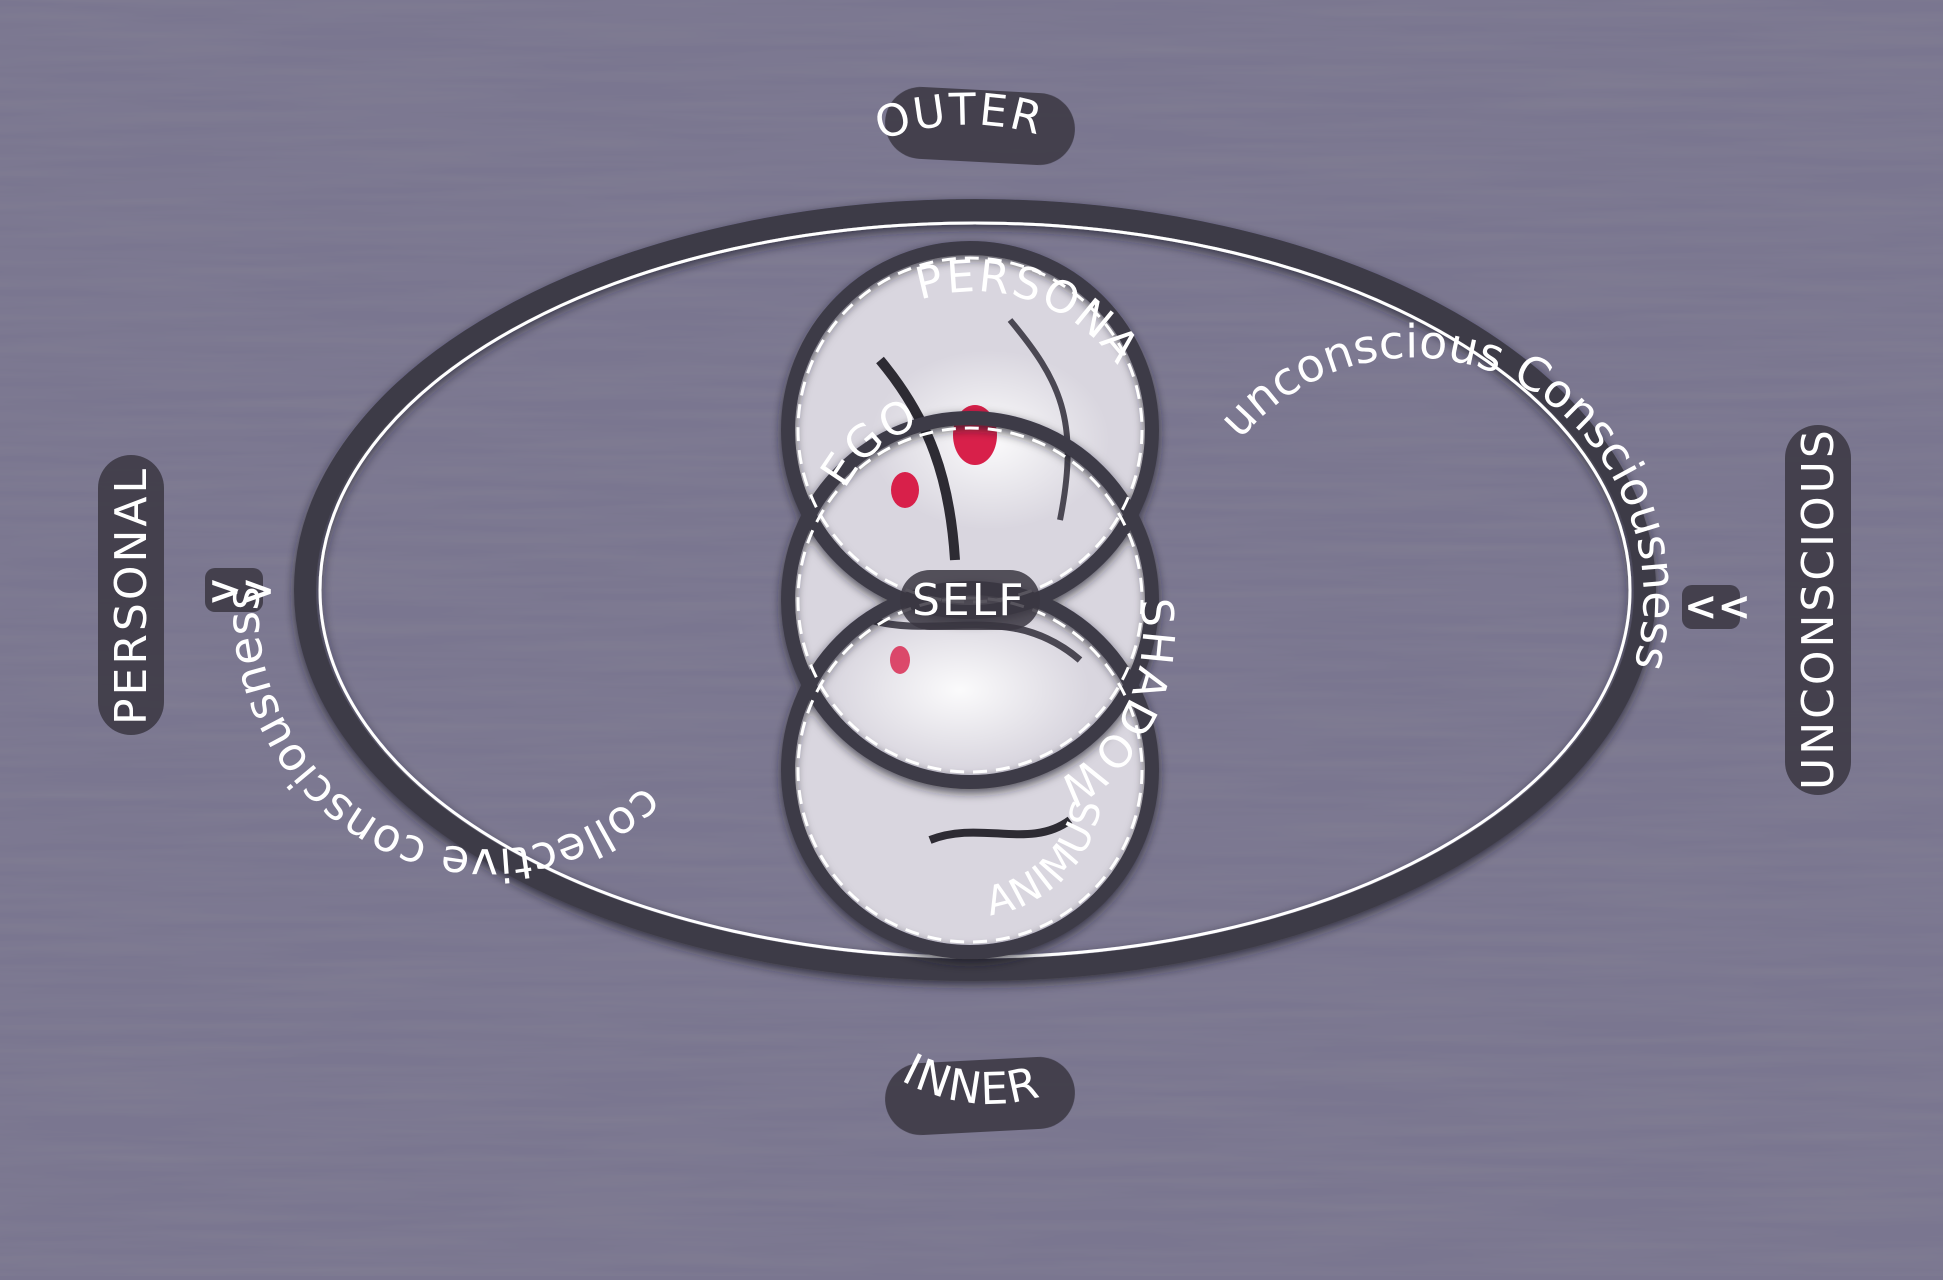 This screenshot has height=1280, width=1943. What do you see at coordinates (1717, 607) in the screenshot?
I see `arrow-left-icon: <<` at bounding box center [1717, 607].